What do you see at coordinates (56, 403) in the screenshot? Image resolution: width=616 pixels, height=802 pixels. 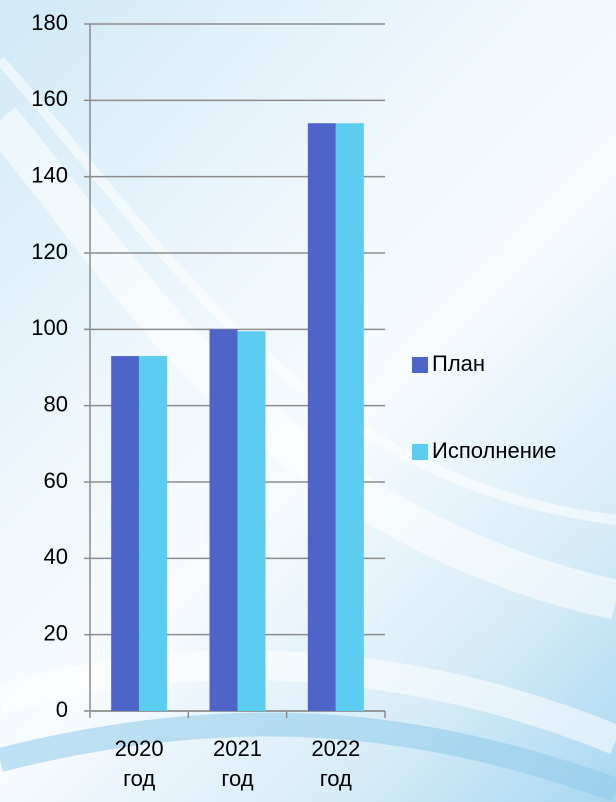 I see `y-tick-label: 80` at bounding box center [56, 403].